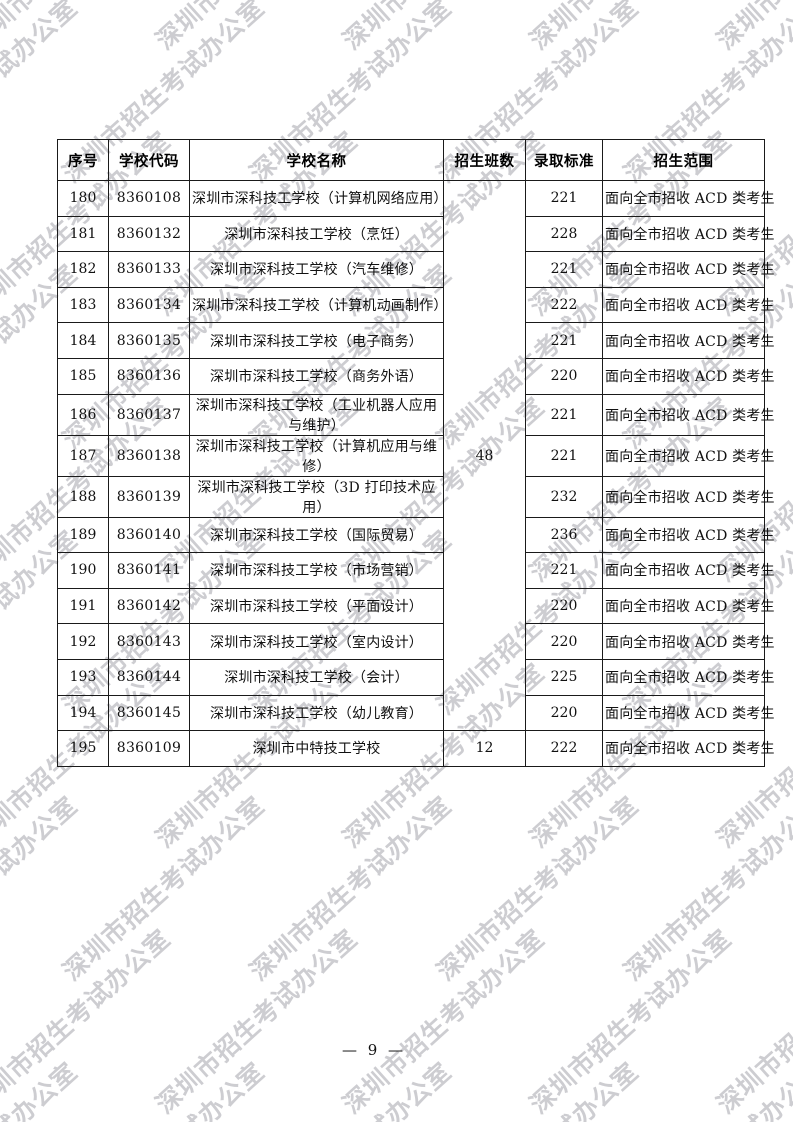 This screenshot has width=793, height=1122. Describe the element at coordinates (83, 376) in the screenshot. I see `cell-seq: 185` at that location.